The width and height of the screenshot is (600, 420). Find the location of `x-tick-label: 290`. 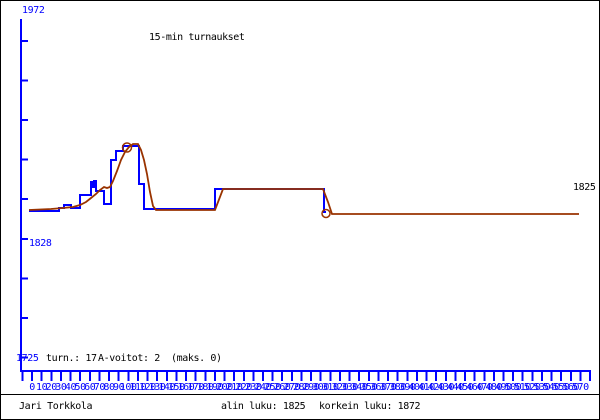

x-tick-label: 290 is located at coordinates (311, 387).